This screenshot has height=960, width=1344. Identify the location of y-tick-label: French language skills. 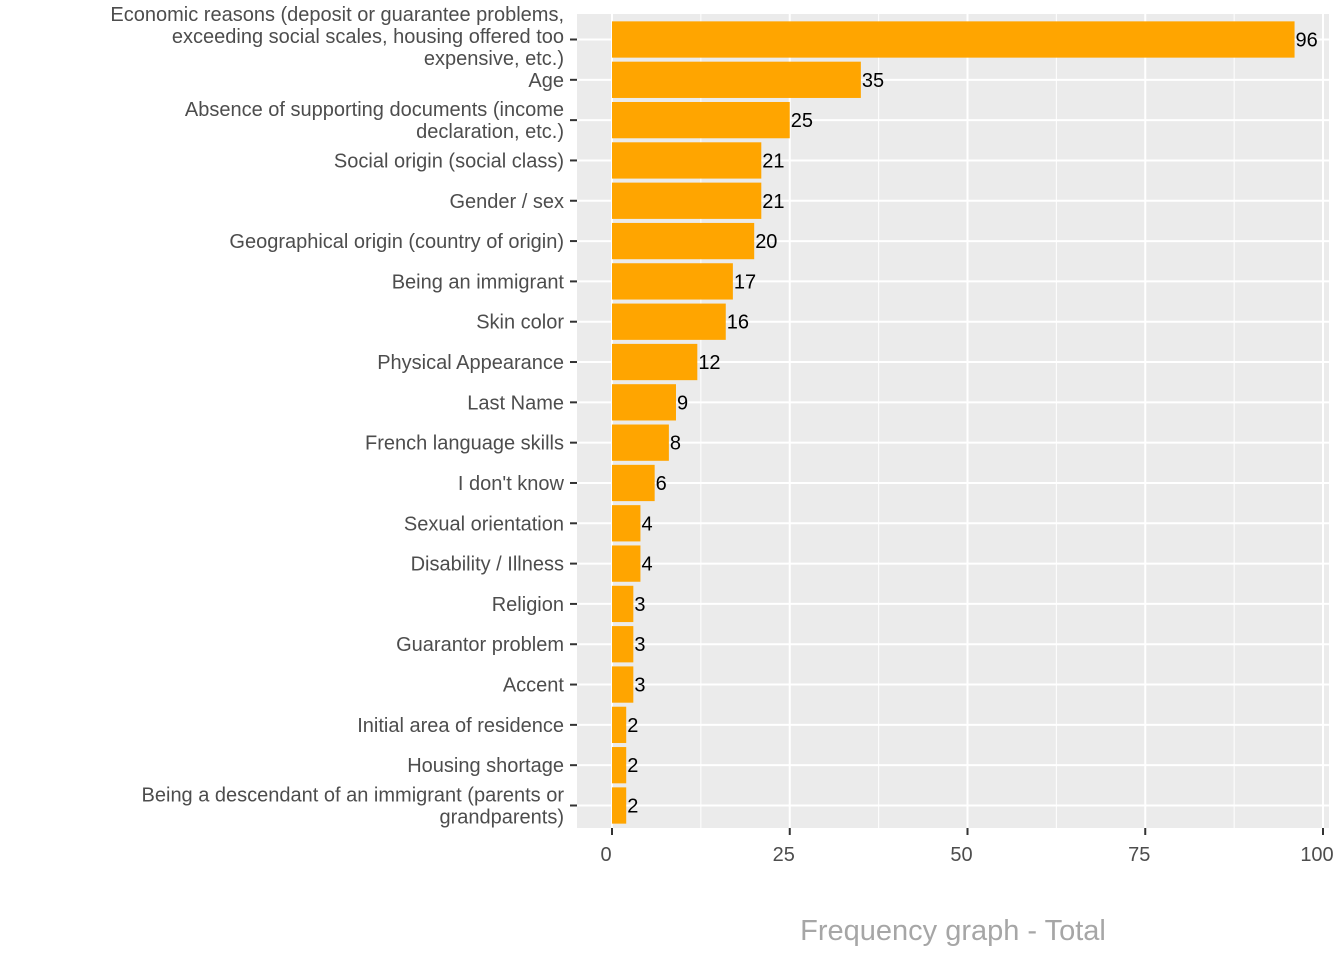
(464, 444).